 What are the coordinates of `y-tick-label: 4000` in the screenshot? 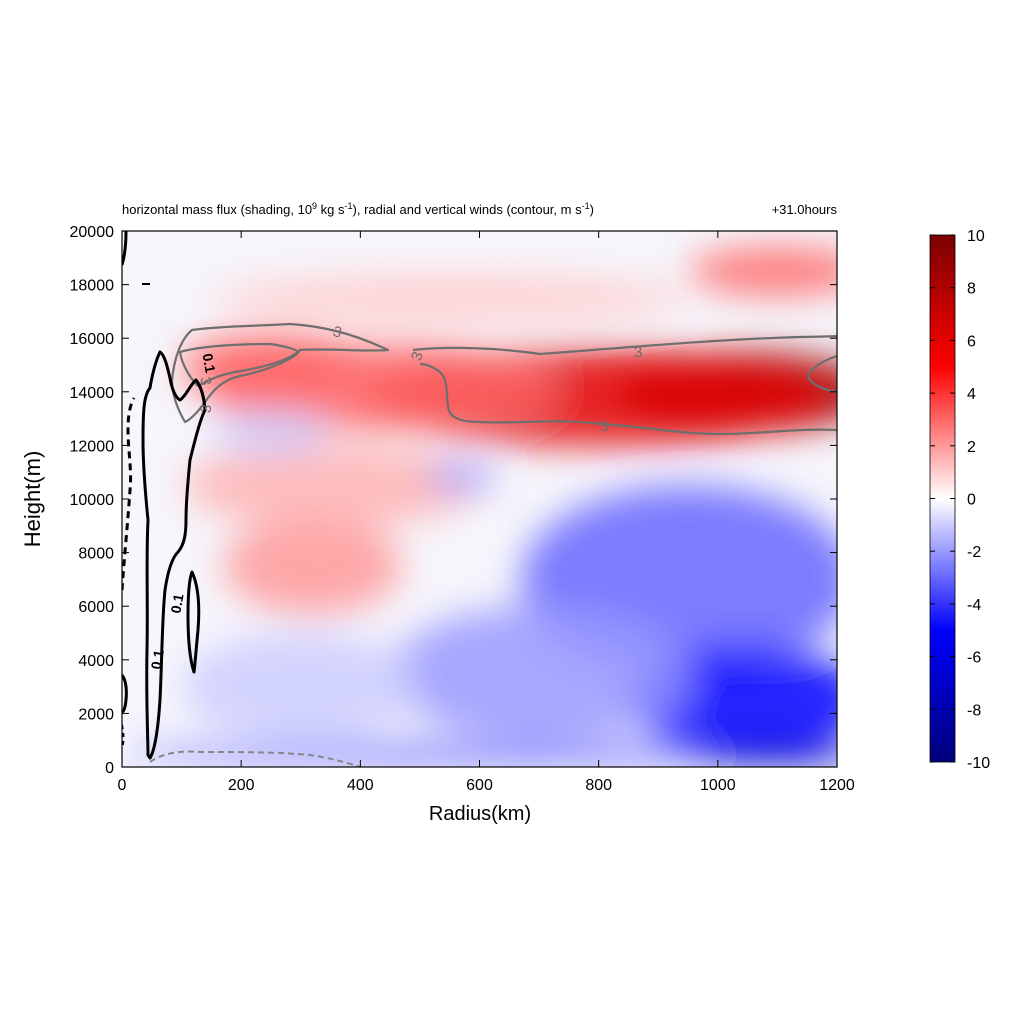 It's located at (96, 661).